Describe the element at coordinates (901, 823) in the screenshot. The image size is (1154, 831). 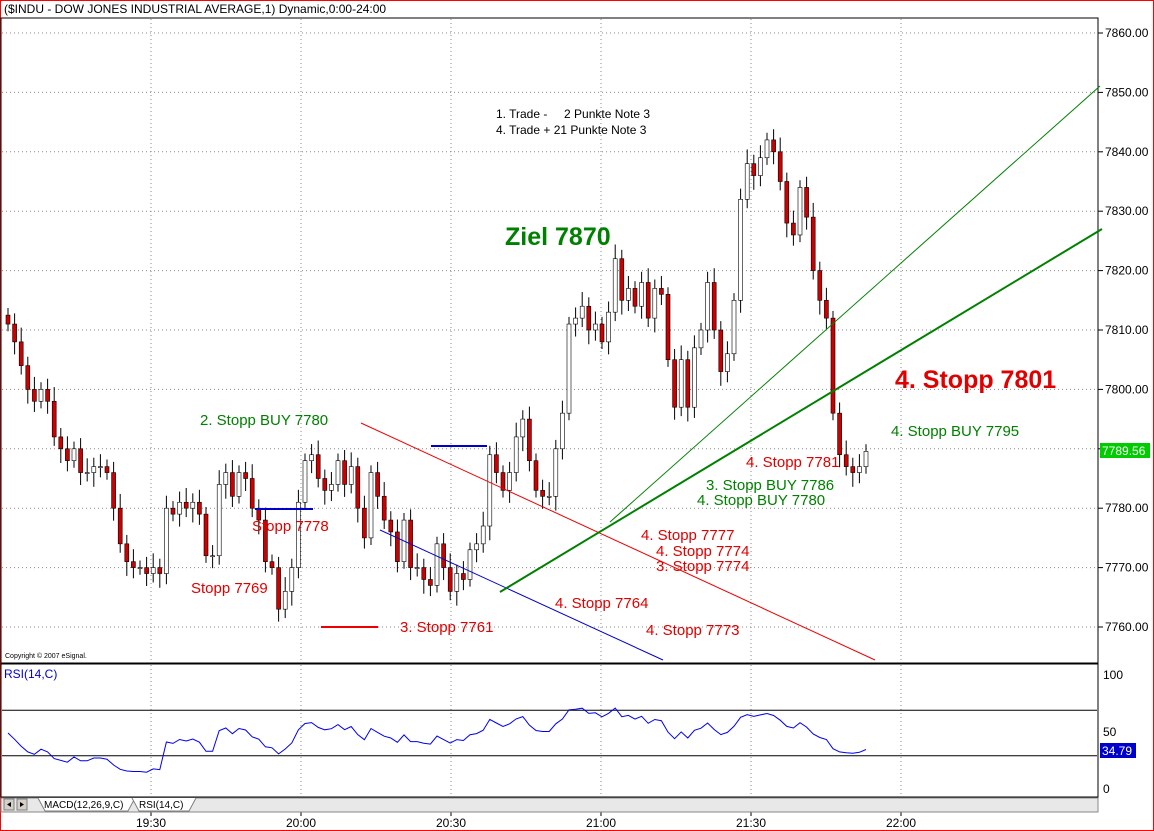
I see `x-tick-label: 22:00` at that location.